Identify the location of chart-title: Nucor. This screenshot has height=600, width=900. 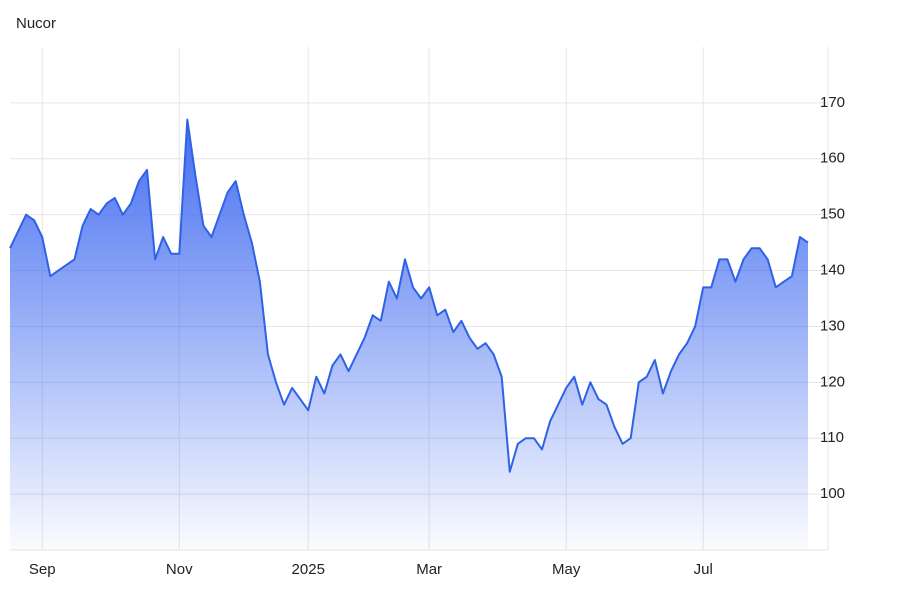
(36, 23).